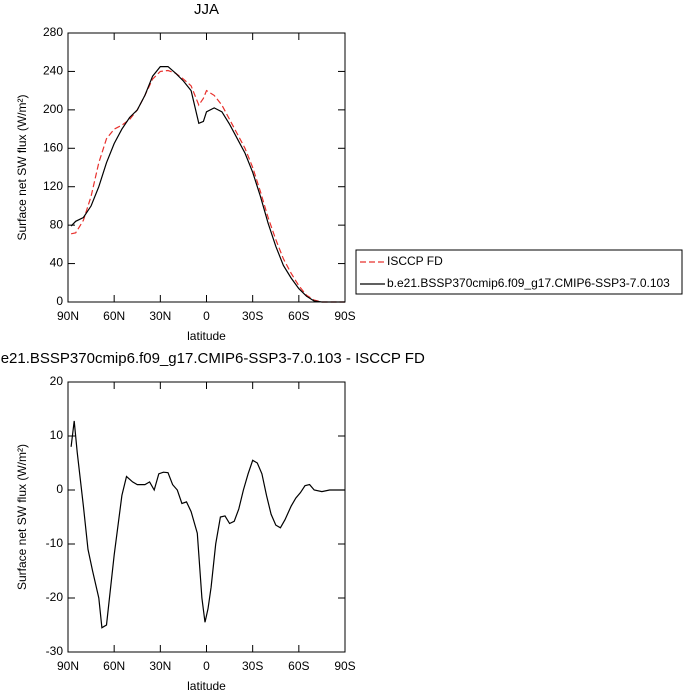 This screenshot has height=700, width=700. I want to click on chart-title: JJA, so click(206, 9).